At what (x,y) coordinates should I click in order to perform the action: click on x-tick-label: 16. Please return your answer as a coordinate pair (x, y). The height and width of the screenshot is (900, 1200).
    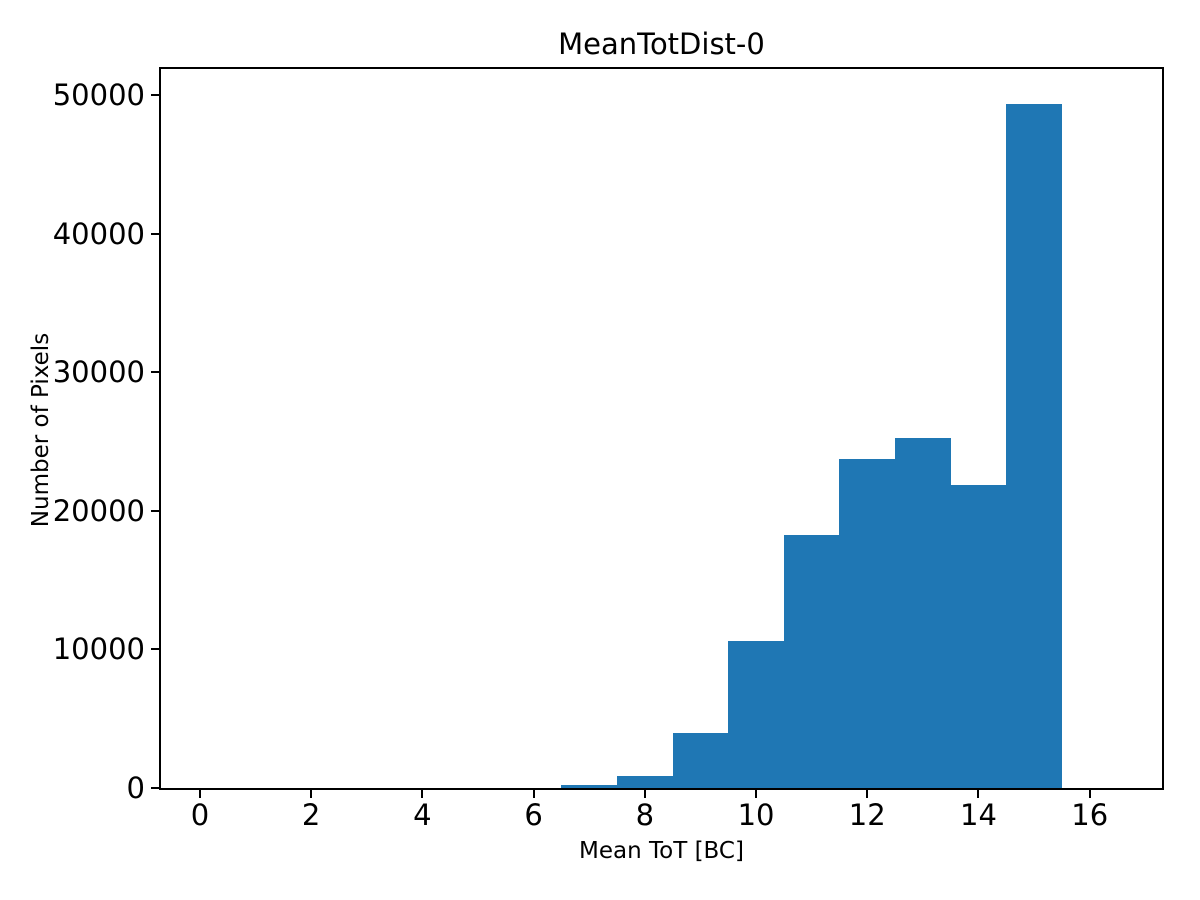
    Looking at the image, I should click on (1090, 815).